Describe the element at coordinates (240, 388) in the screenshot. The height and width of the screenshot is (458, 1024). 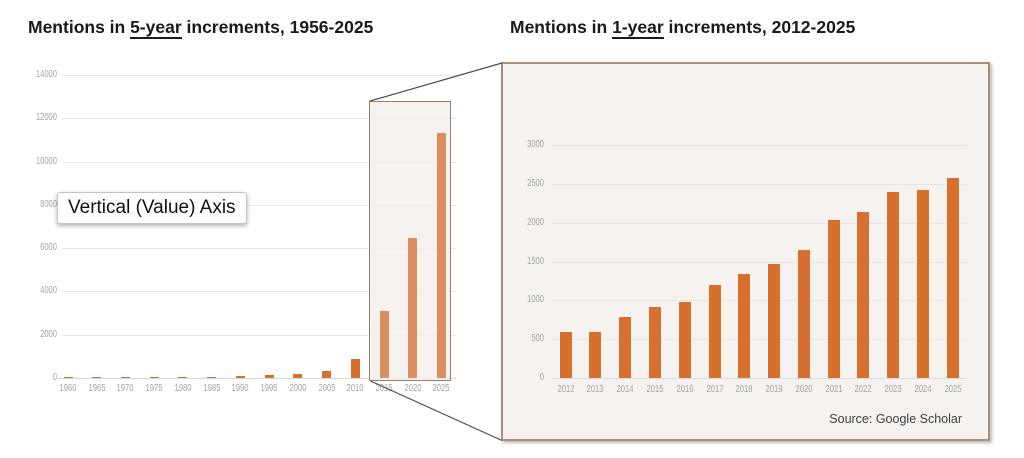
I see `x-tick-label: 1990` at that location.